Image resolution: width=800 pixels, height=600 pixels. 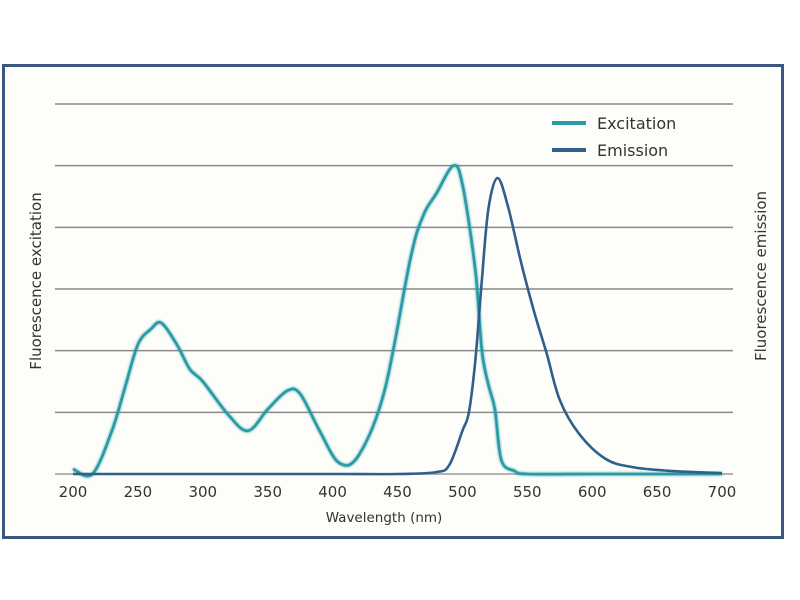 What do you see at coordinates (267, 492) in the screenshot?
I see `x-tick-label-350: 350` at bounding box center [267, 492].